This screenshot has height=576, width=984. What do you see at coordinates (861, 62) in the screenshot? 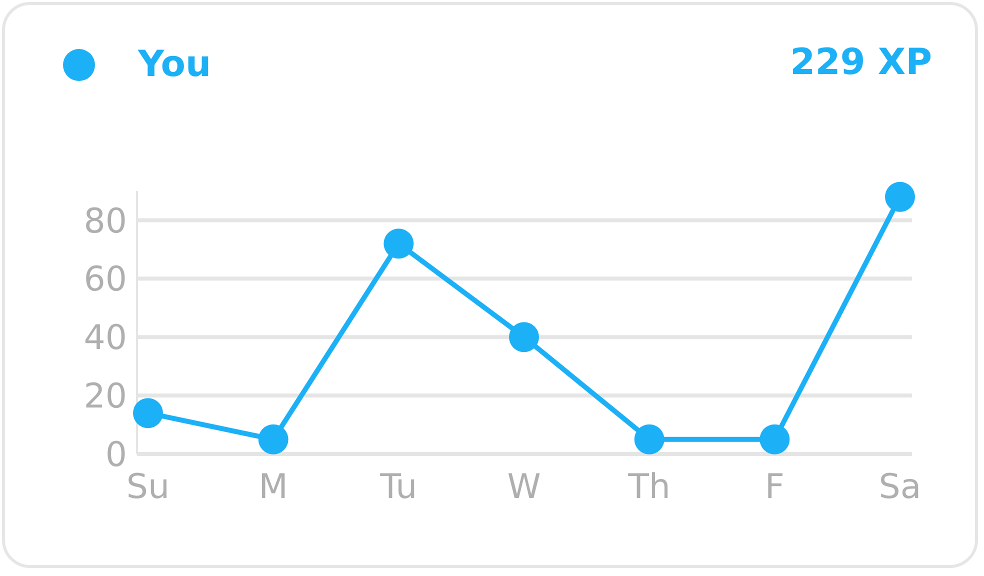
I see `text: 229 XP` at bounding box center [861, 62].